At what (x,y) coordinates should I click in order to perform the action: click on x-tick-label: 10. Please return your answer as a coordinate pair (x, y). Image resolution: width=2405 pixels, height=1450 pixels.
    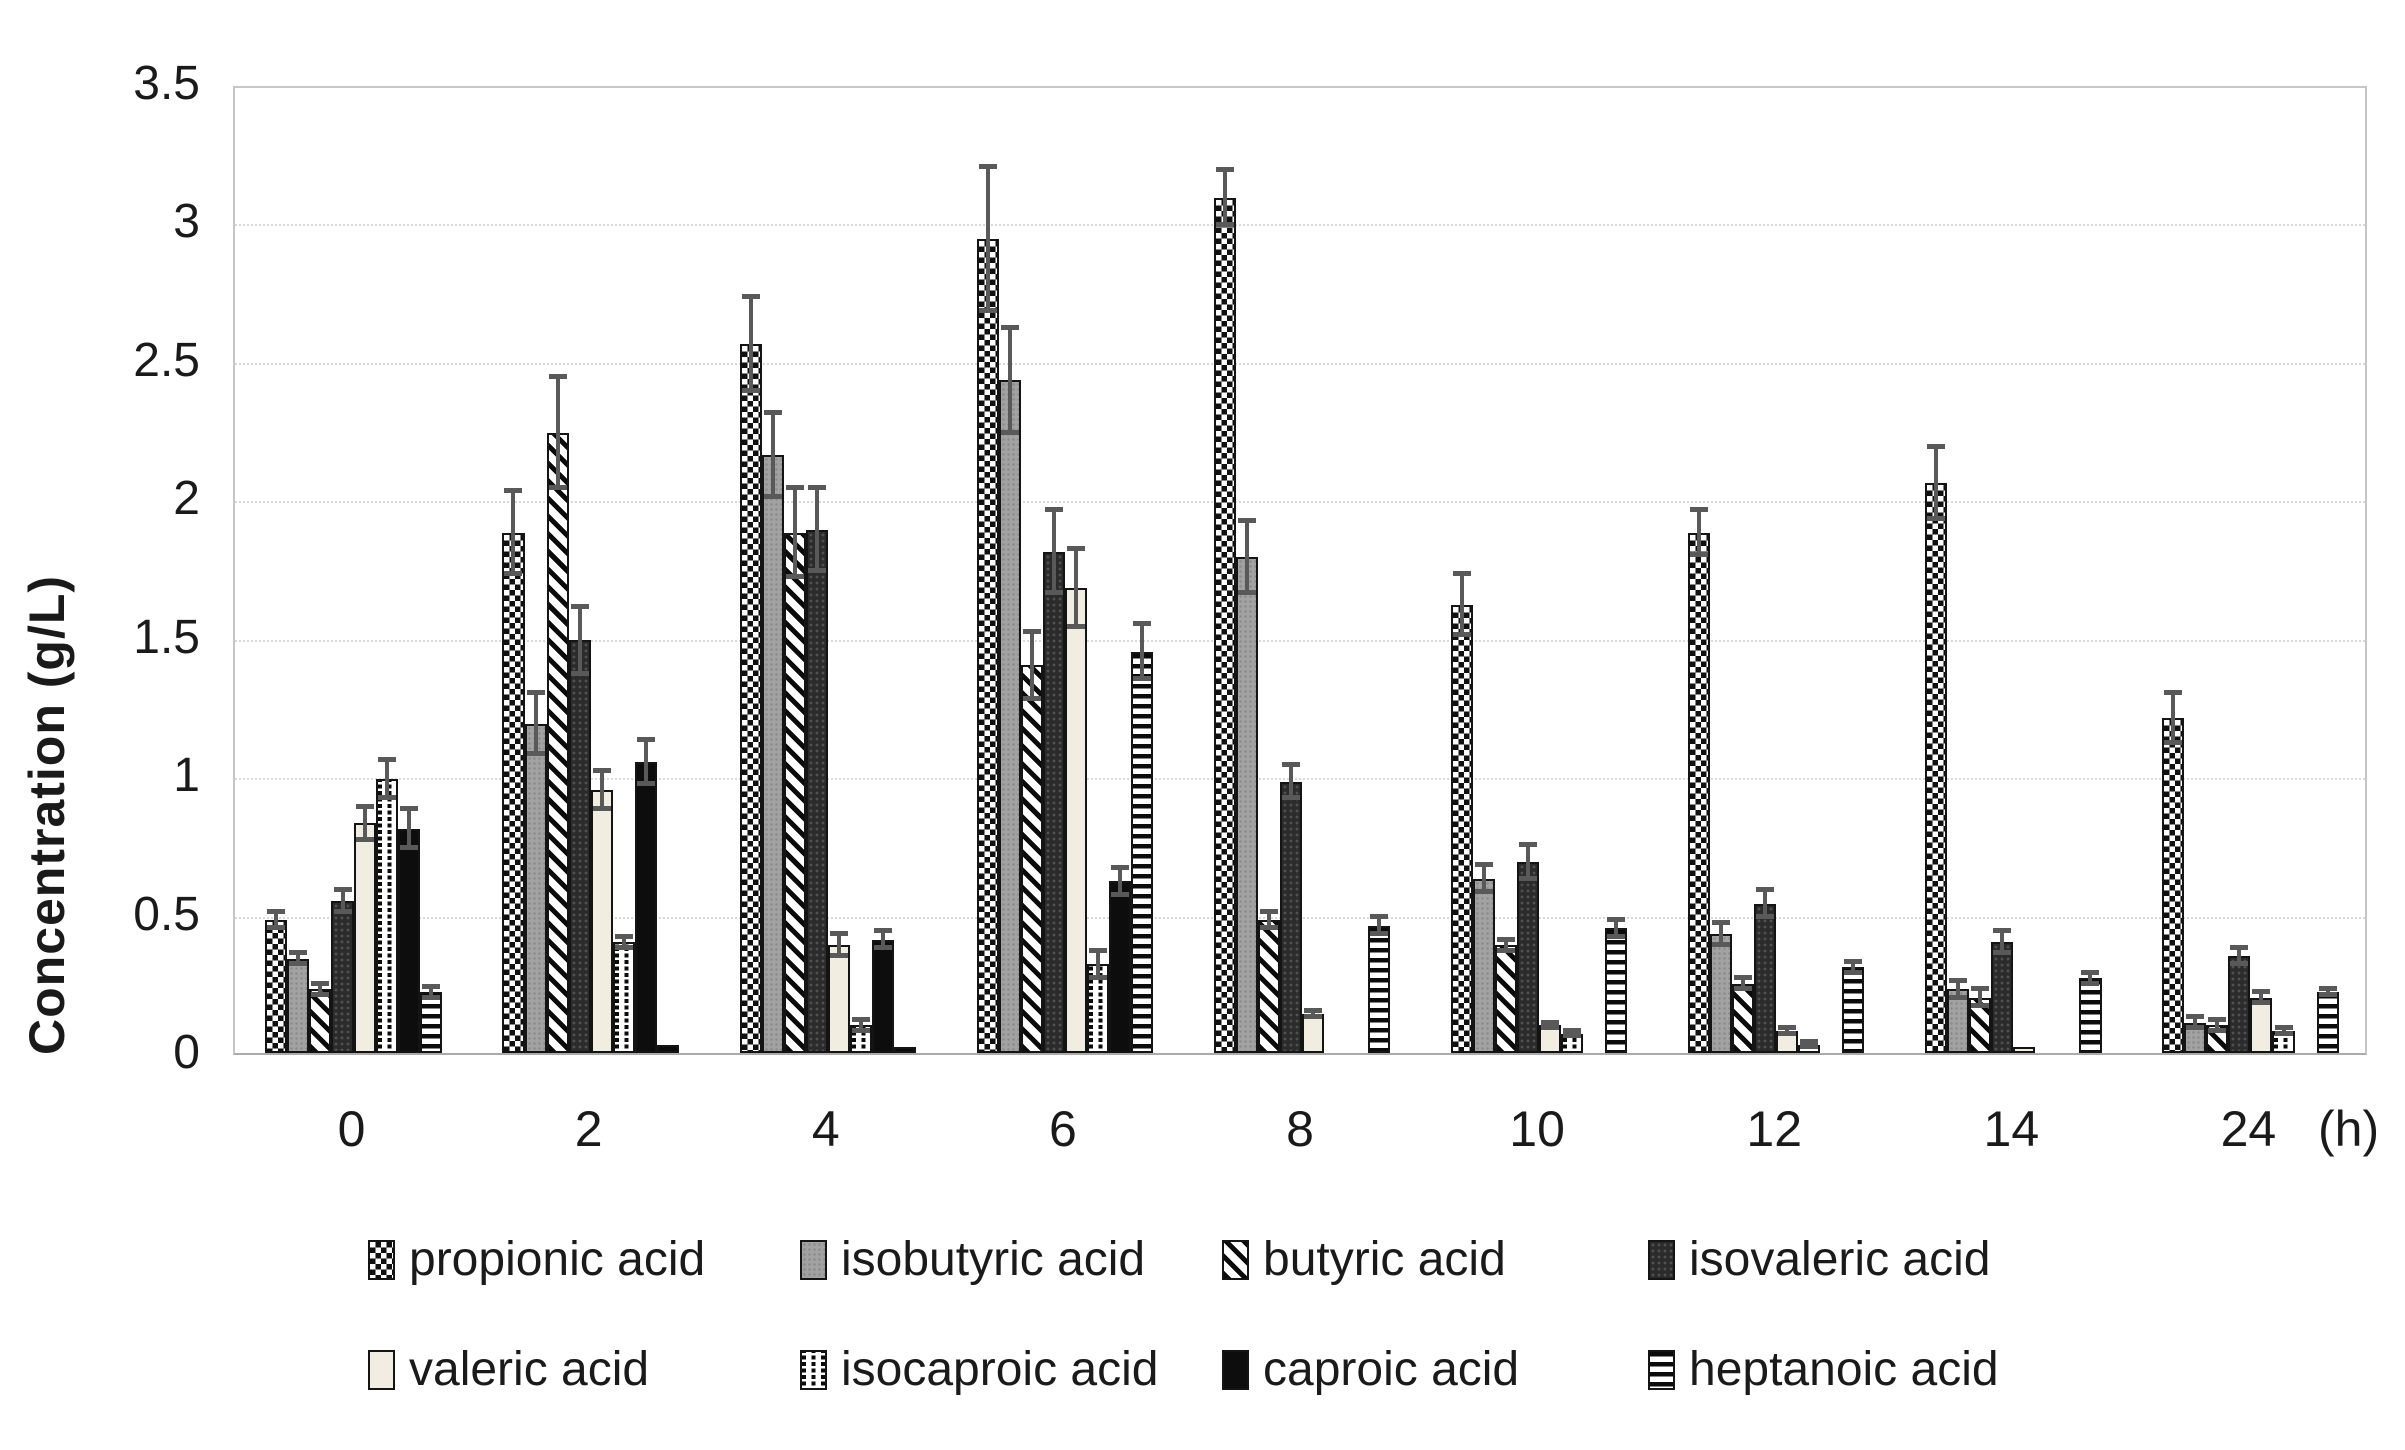
    Looking at the image, I should click on (1537, 1129).